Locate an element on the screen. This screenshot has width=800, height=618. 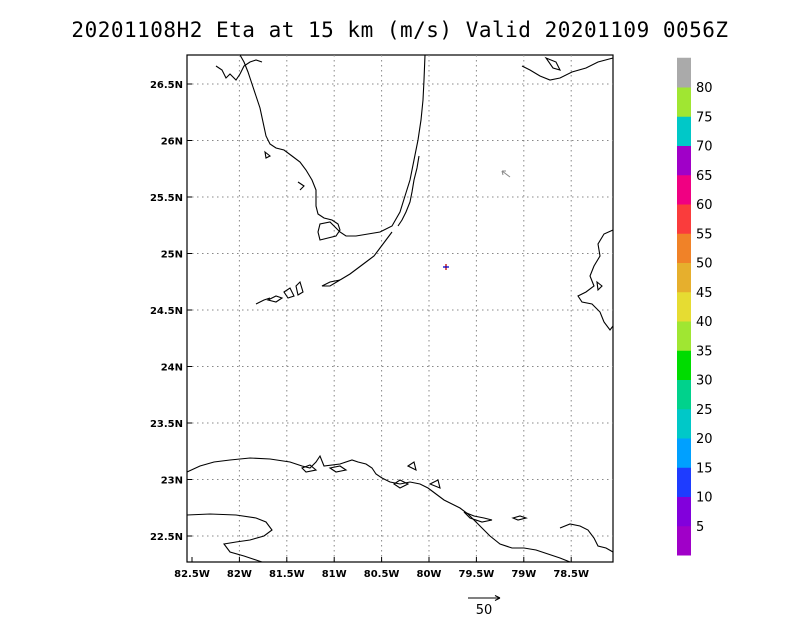
lat-tick-label: 24.5N is located at coordinates (166, 311).